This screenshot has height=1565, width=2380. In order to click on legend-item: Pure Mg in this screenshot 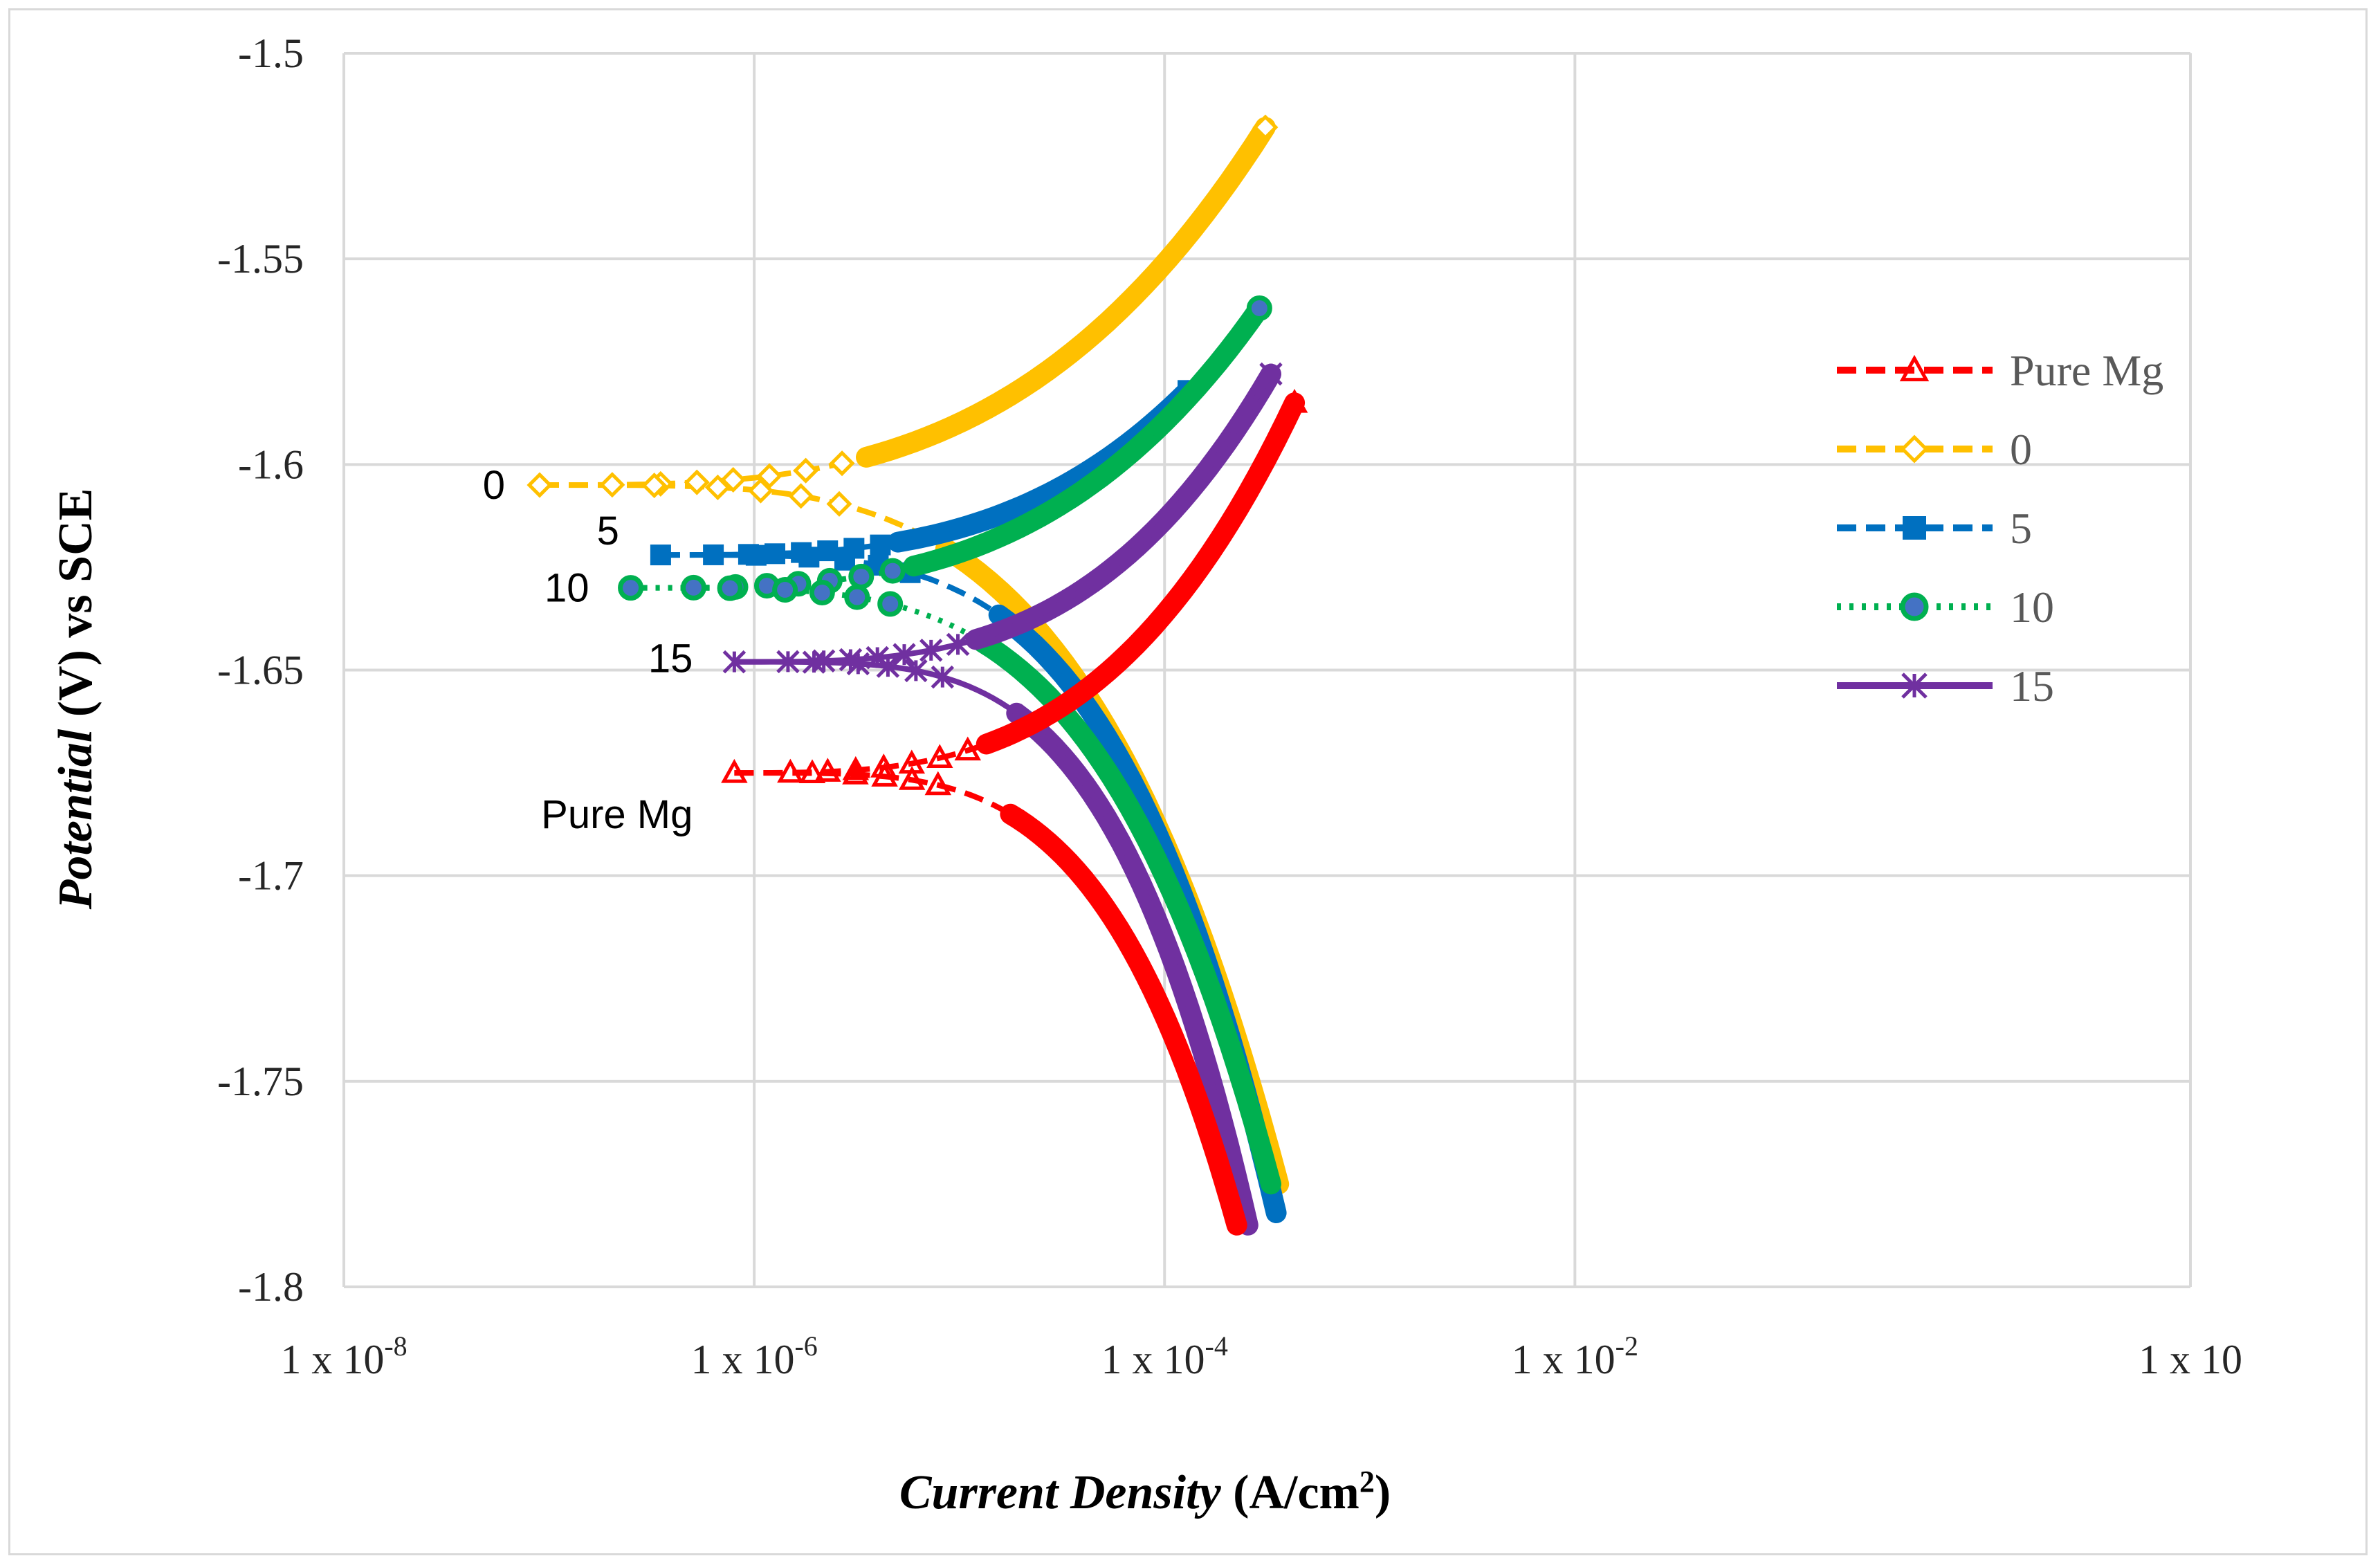, I will do `click(2000, 371)`.